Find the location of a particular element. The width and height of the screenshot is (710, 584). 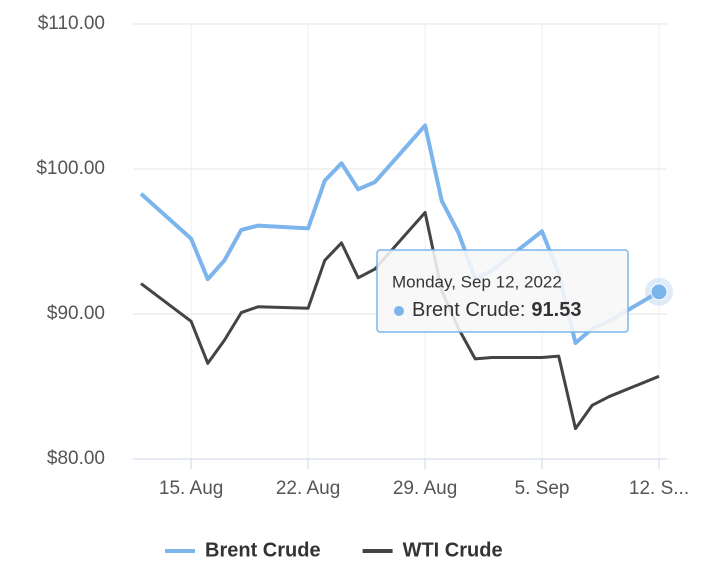

legend-label: Brent Crude is located at coordinates (263, 550).